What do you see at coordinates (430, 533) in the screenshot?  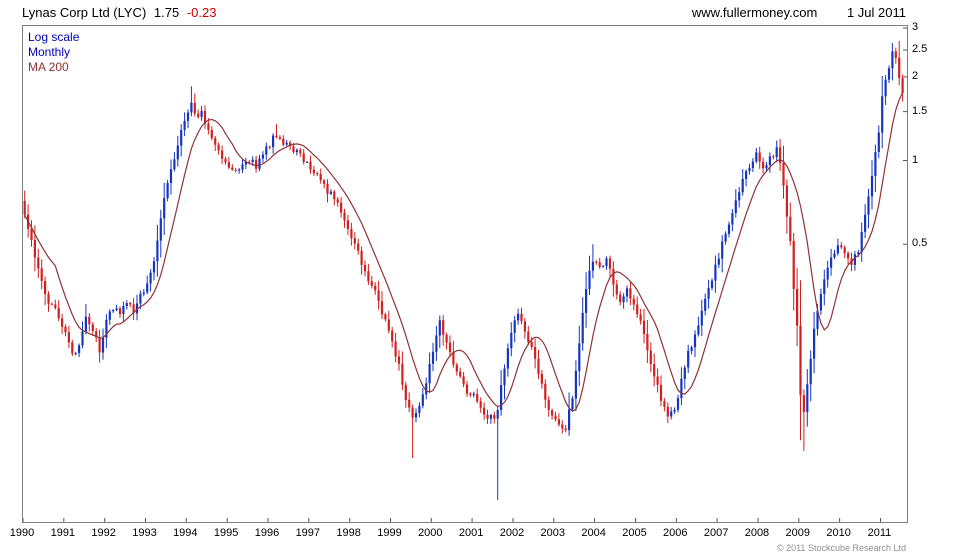 I see `x-axis-label: 2000` at bounding box center [430, 533].